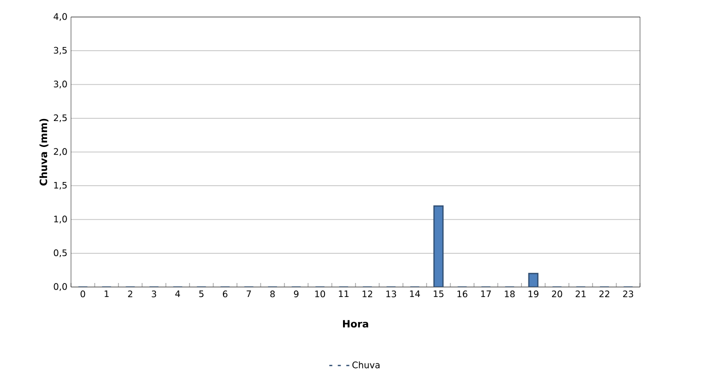 The image size is (715, 390). I want to click on x-tick-label: 10, so click(320, 294).